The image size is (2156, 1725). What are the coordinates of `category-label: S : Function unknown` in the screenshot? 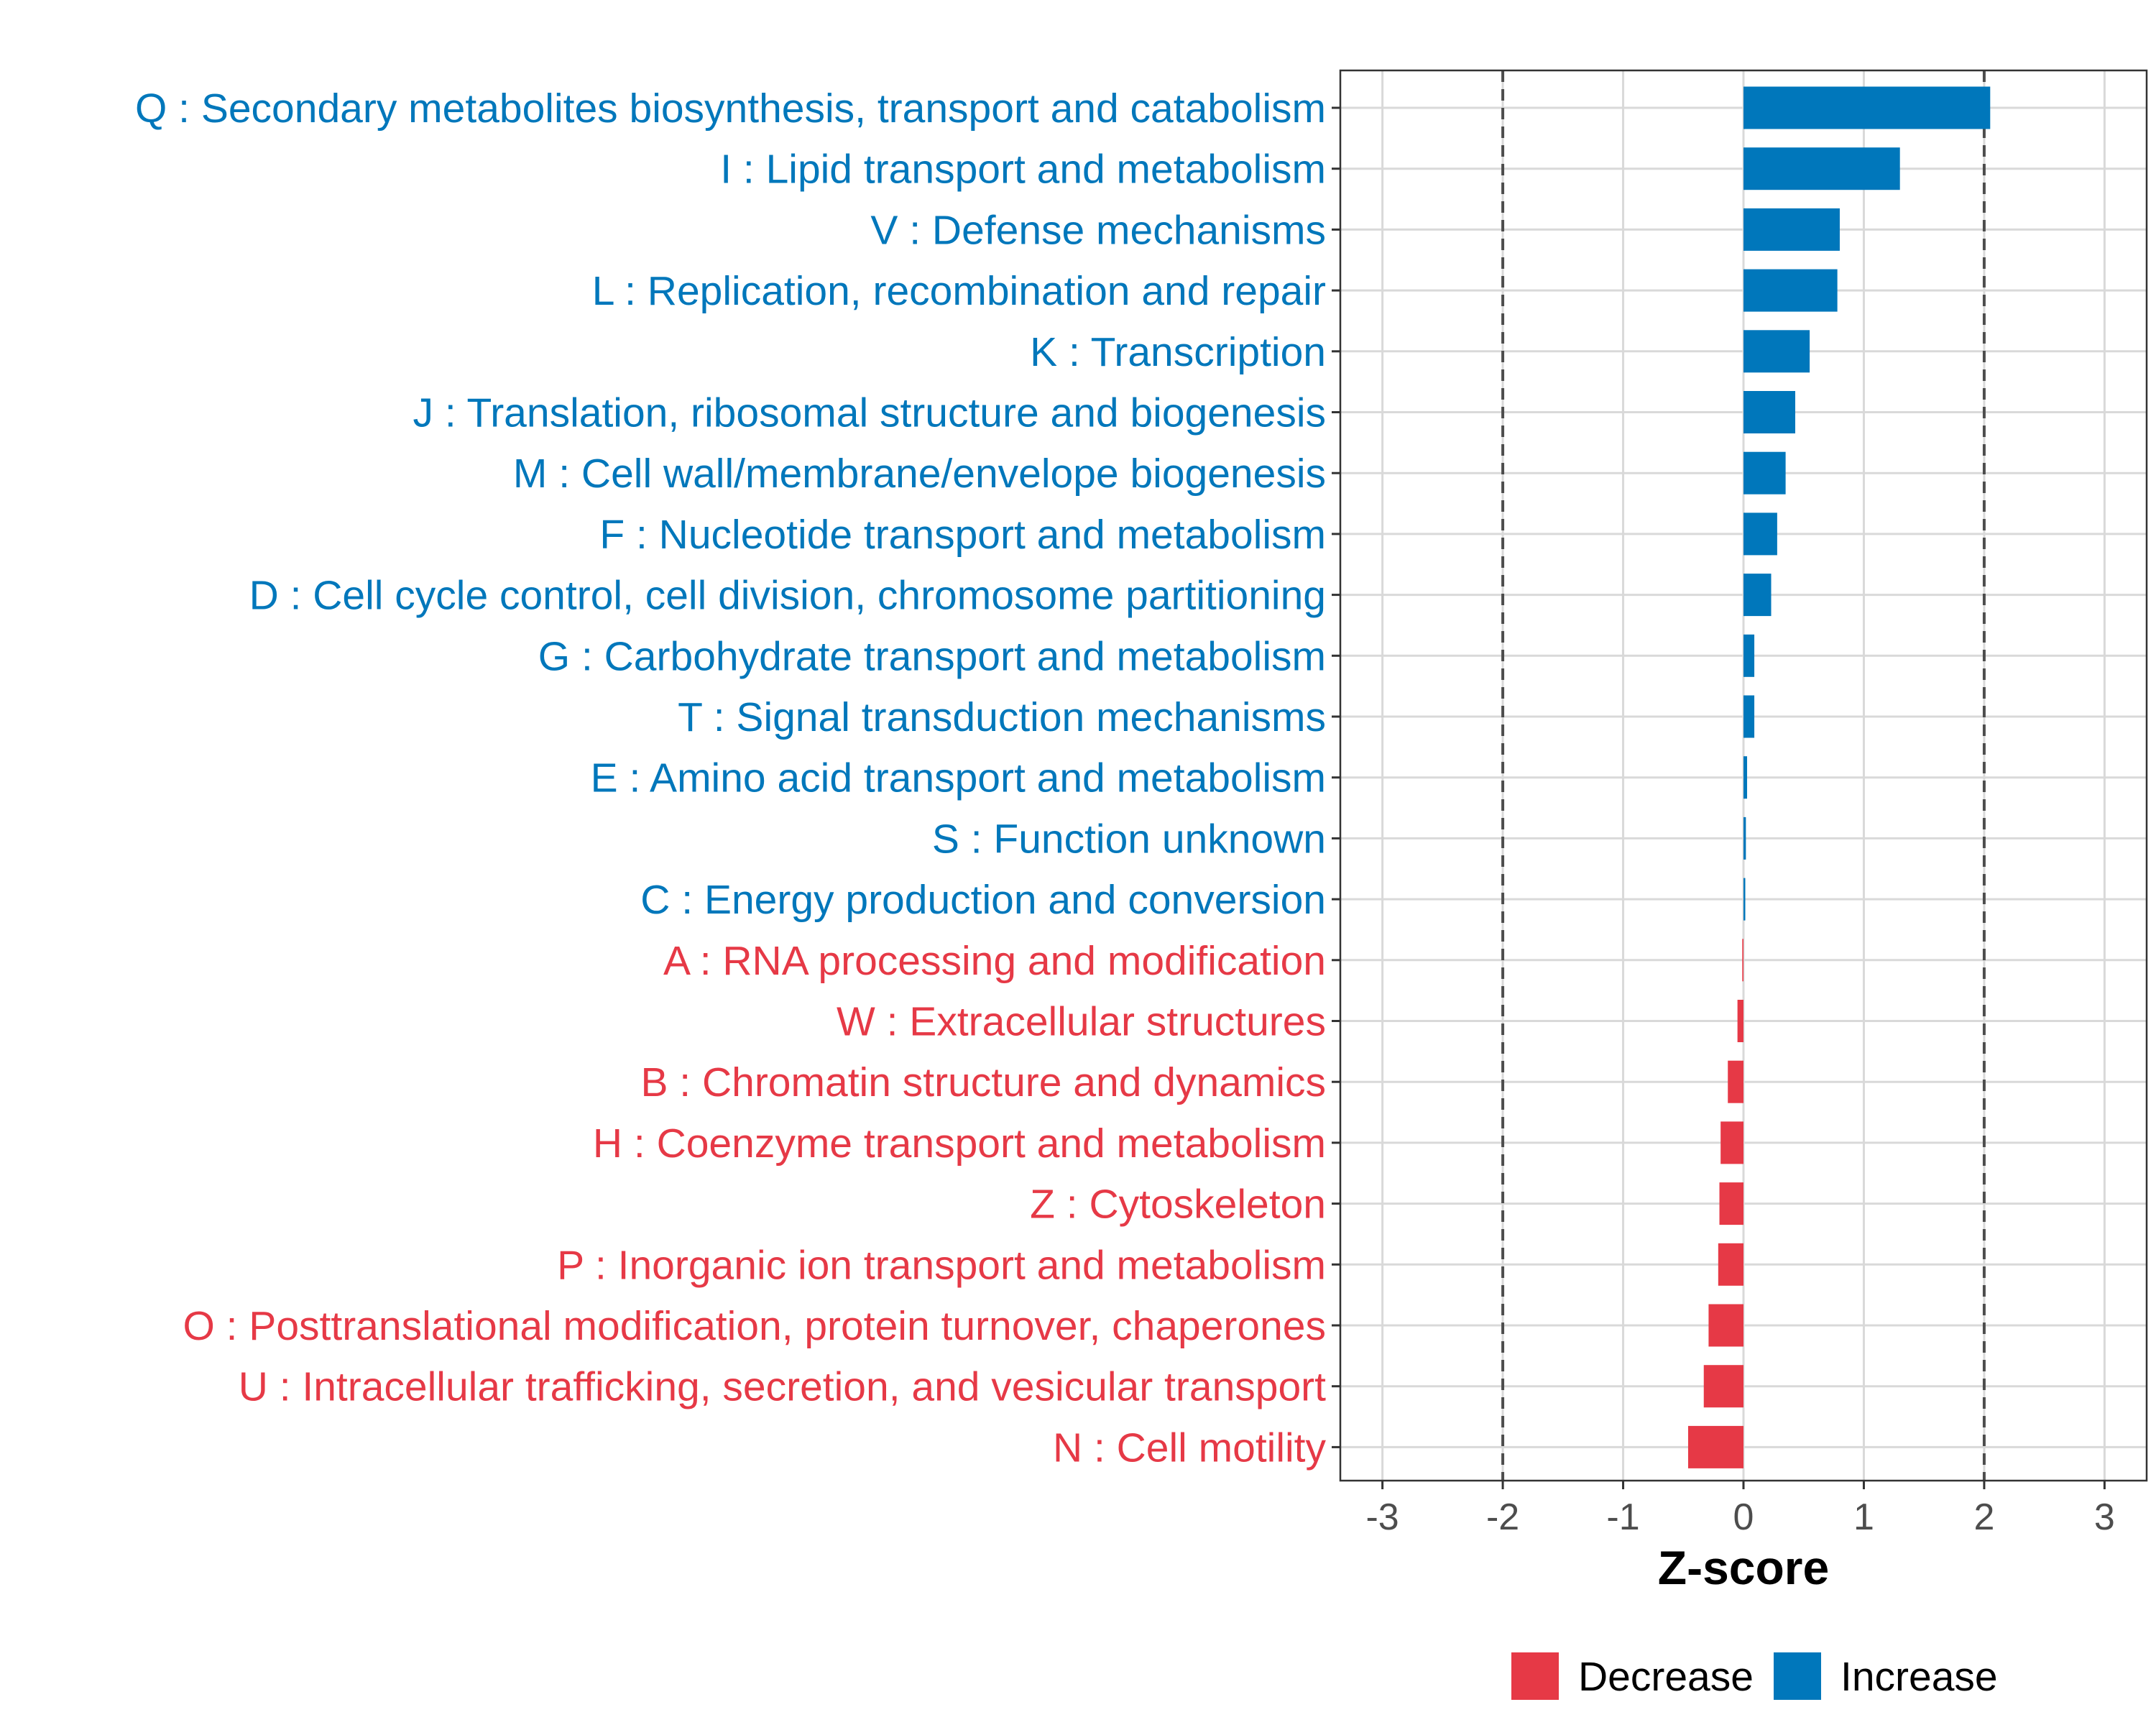 It's located at (1129, 839).